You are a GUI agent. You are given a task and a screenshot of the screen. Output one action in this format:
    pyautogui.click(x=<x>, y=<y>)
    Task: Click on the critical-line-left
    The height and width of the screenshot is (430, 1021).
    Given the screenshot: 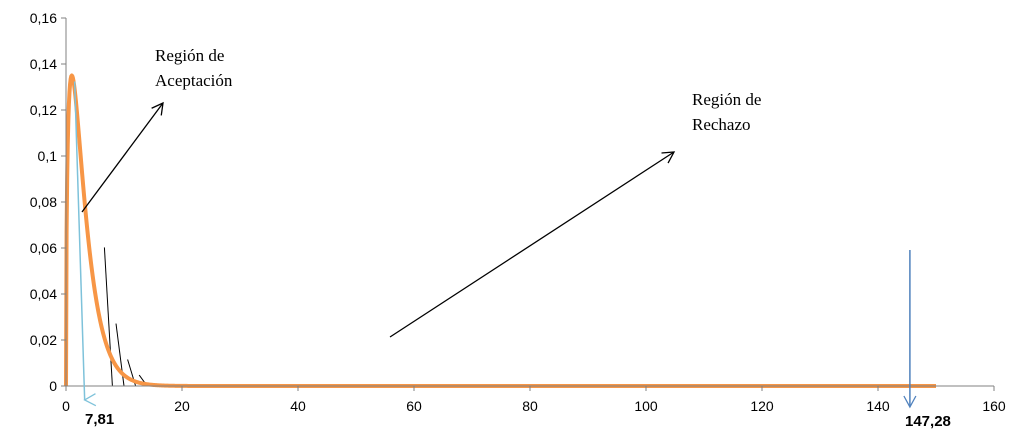 What is the action you would take?
    pyautogui.click(x=85, y=244)
    